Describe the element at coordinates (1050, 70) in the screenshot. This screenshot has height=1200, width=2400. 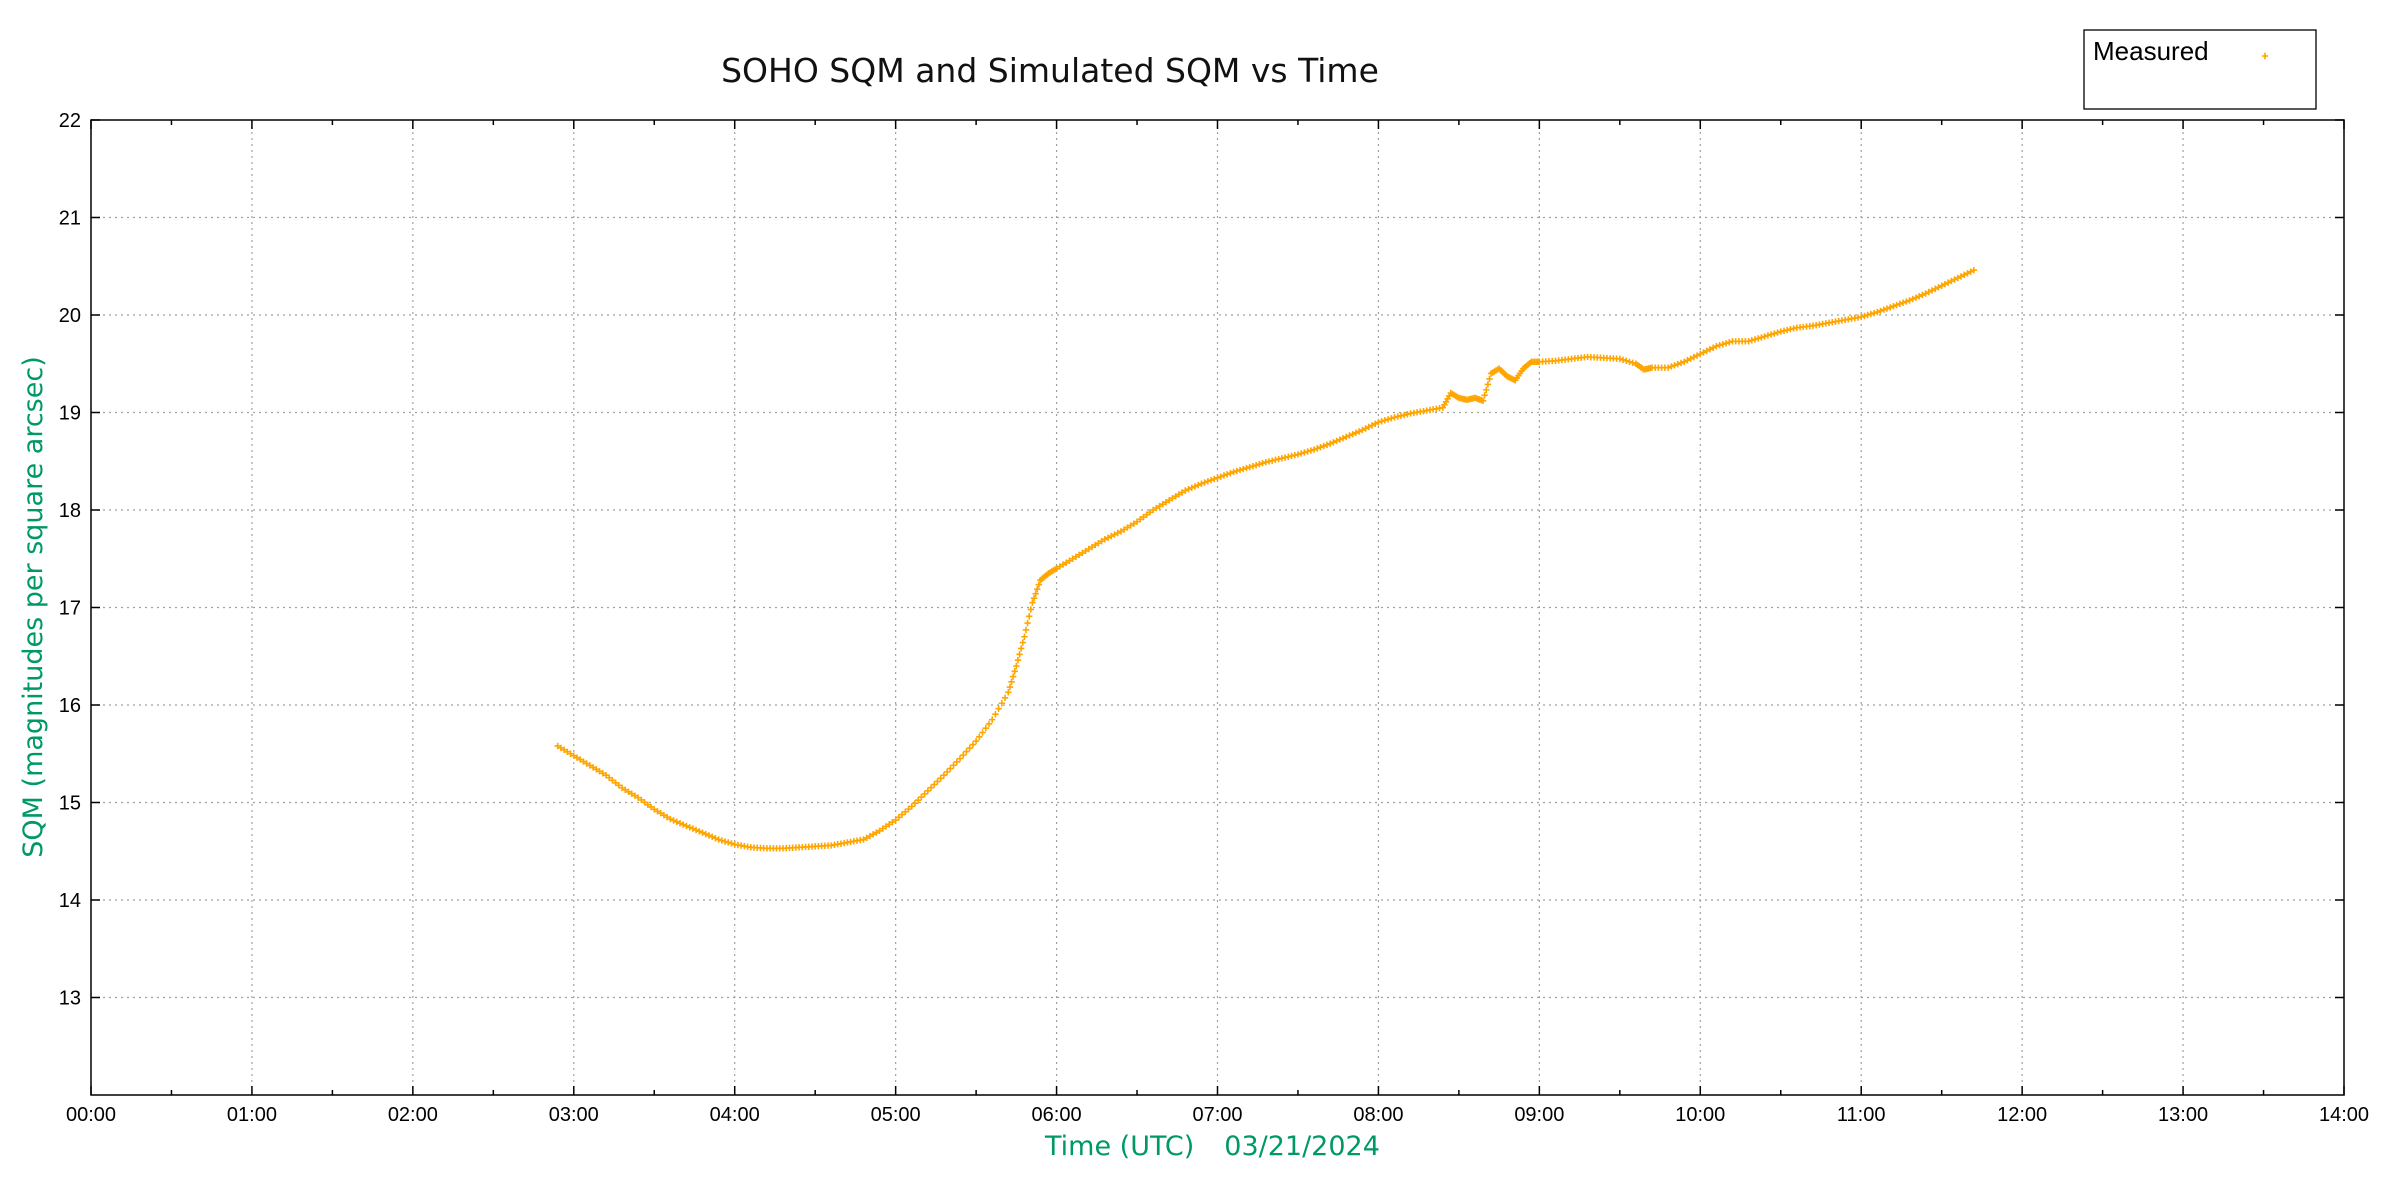
I see `chart-title: SOHO SQM and Simulated SQM vs Time` at that location.